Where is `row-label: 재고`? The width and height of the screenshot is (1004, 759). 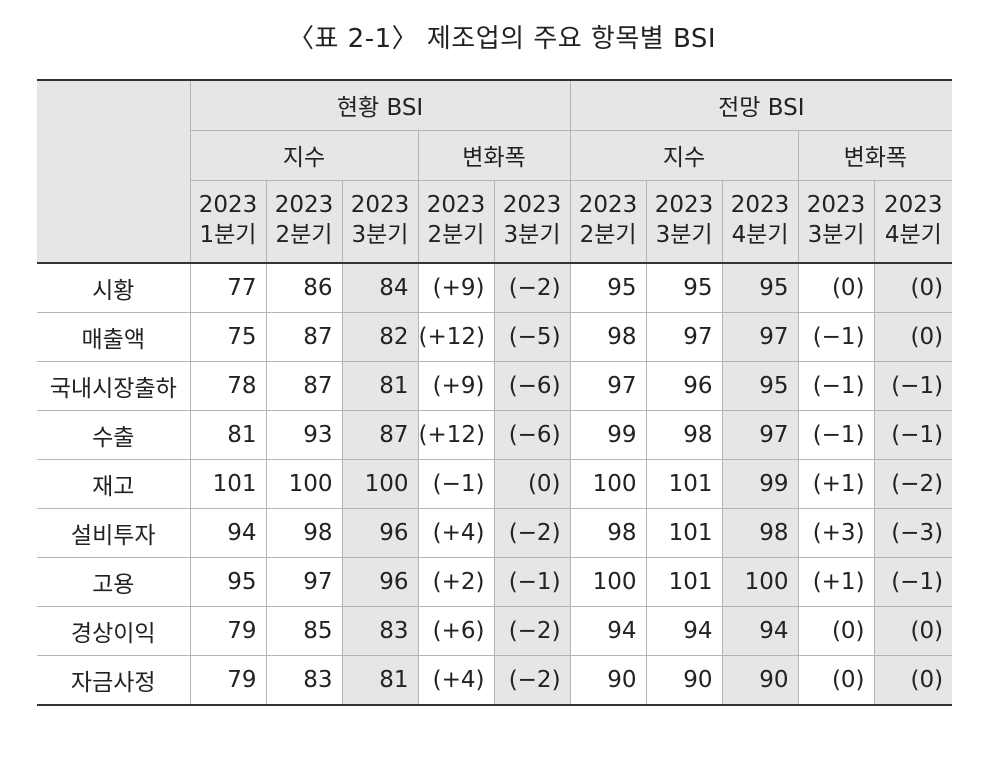
row-label: 재고 is located at coordinates (114, 484).